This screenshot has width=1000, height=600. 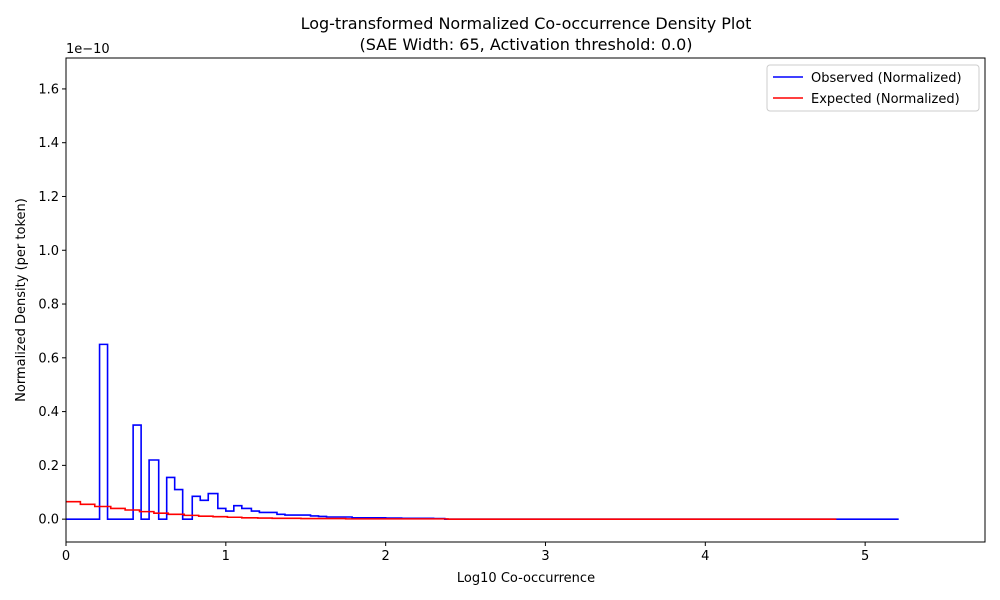 I want to click on x-tick-label: 1, so click(x=226, y=556).